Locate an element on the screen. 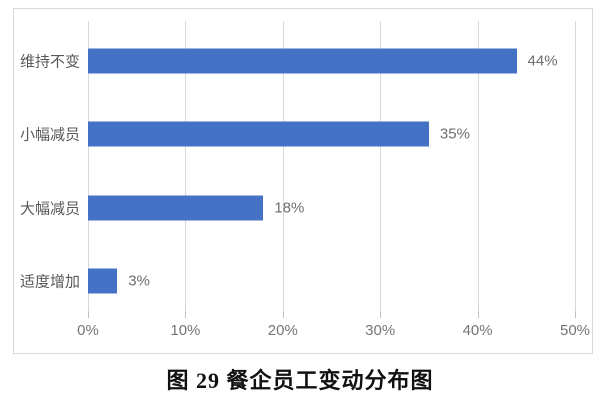 Image resolution: width=600 pixels, height=402 pixels. figure-caption: 图 29 餐企员工变动分布图 is located at coordinates (300, 380).